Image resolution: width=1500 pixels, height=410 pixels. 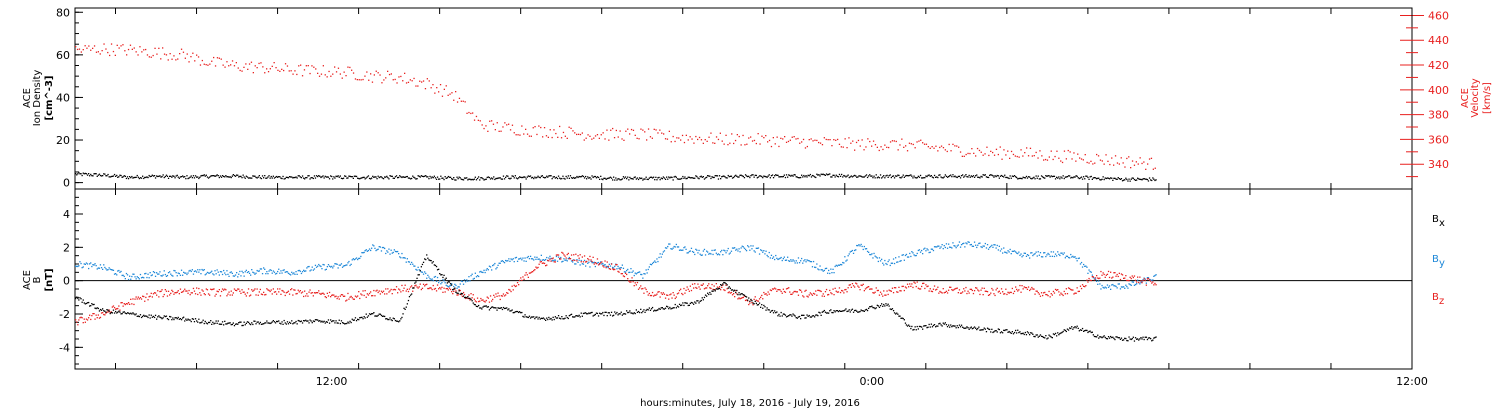 I want to click on legend-bx: B x, so click(x=1438, y=221).